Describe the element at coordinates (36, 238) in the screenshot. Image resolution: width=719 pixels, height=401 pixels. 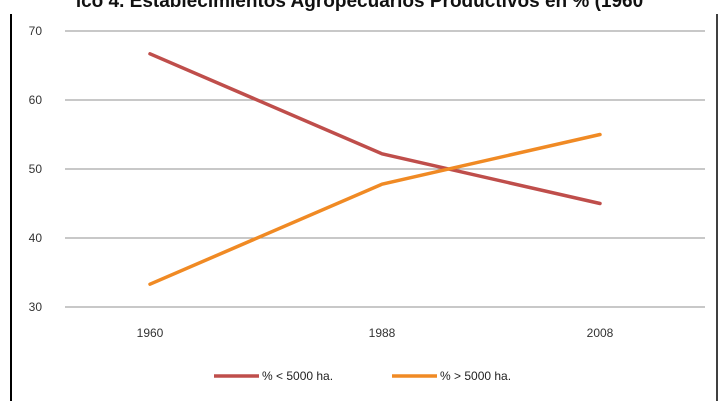
I see `y-tick-label: 40` at that location.